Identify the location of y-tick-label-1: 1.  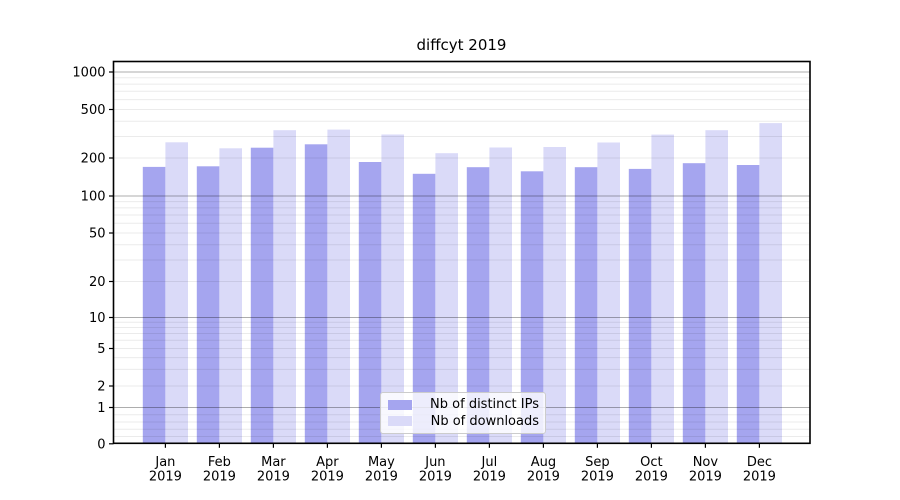
(101, 408).